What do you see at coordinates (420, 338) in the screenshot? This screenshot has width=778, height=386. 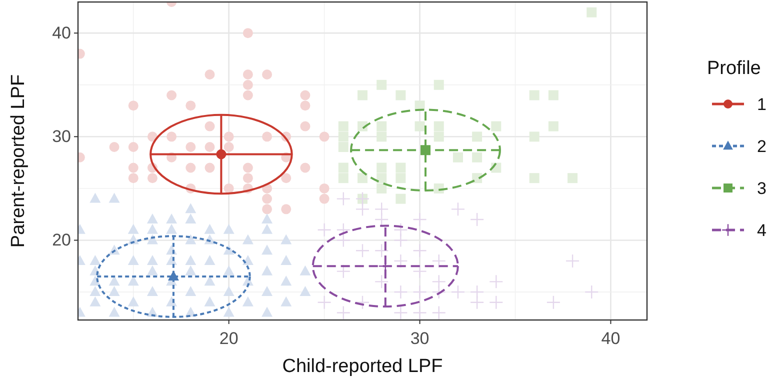 I see `x-tick-label: 30` at bounding box center [420, 338].